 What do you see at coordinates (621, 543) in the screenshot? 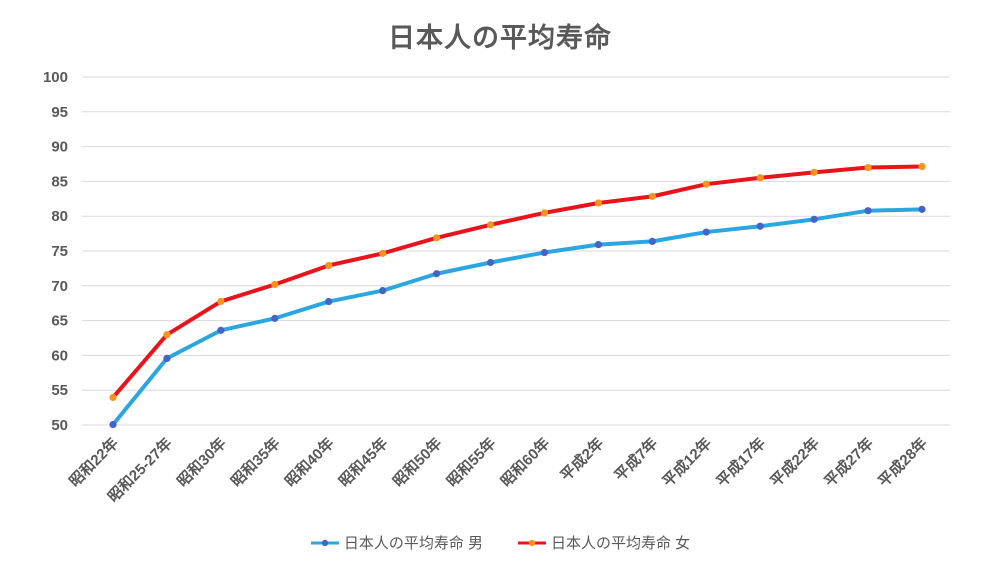
I see `legend-label-female: 日本人の平均寿命 女` at bounding box center [621, 543].